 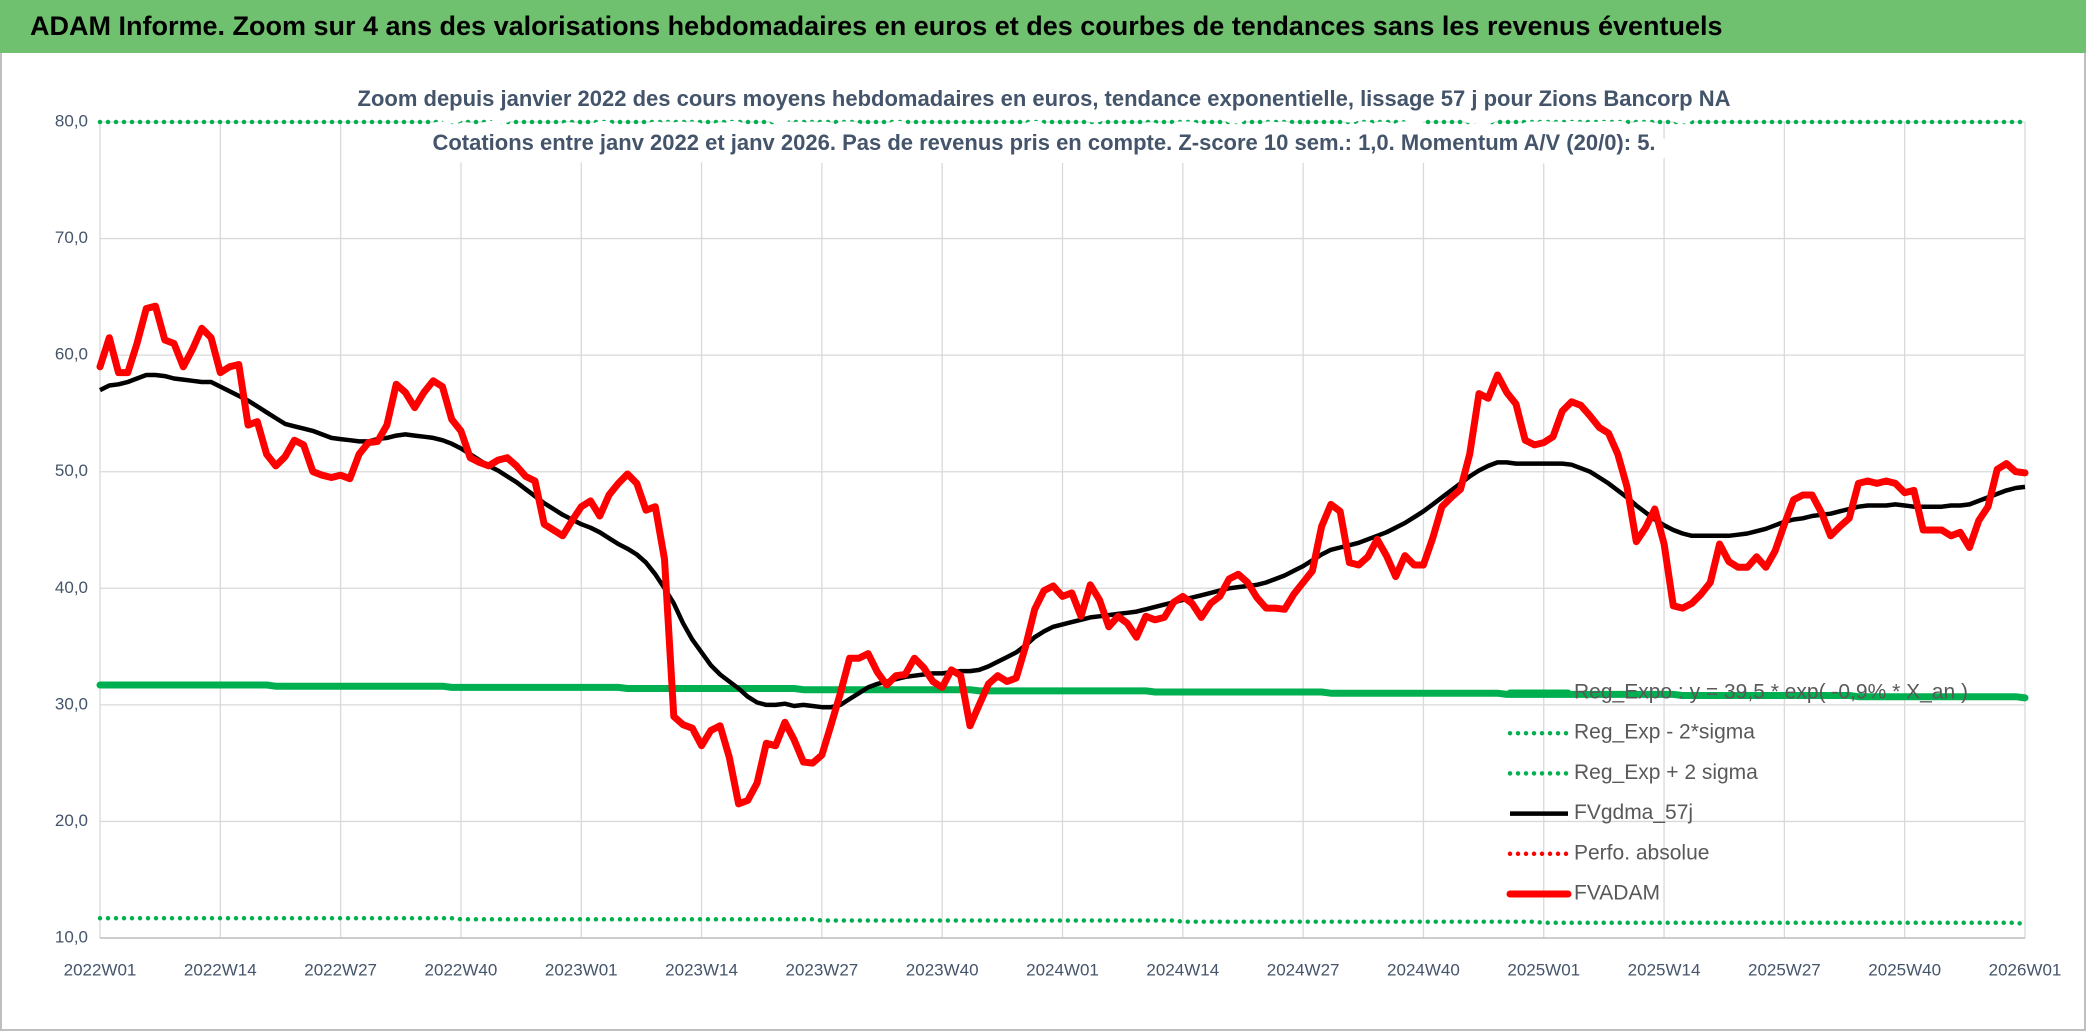 What do you see at coordinates (1666, 772) in the screenshot?
I see `legend-label: Reg_Exp + 2 sigma` at bounding box center [1666, 772].